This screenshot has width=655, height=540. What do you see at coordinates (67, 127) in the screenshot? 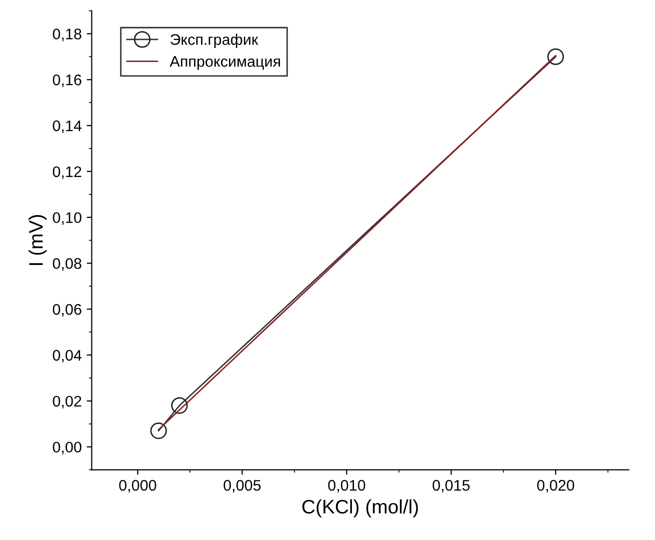
I see `y-tick-label: 0,14` at bounding box center [67, 127].